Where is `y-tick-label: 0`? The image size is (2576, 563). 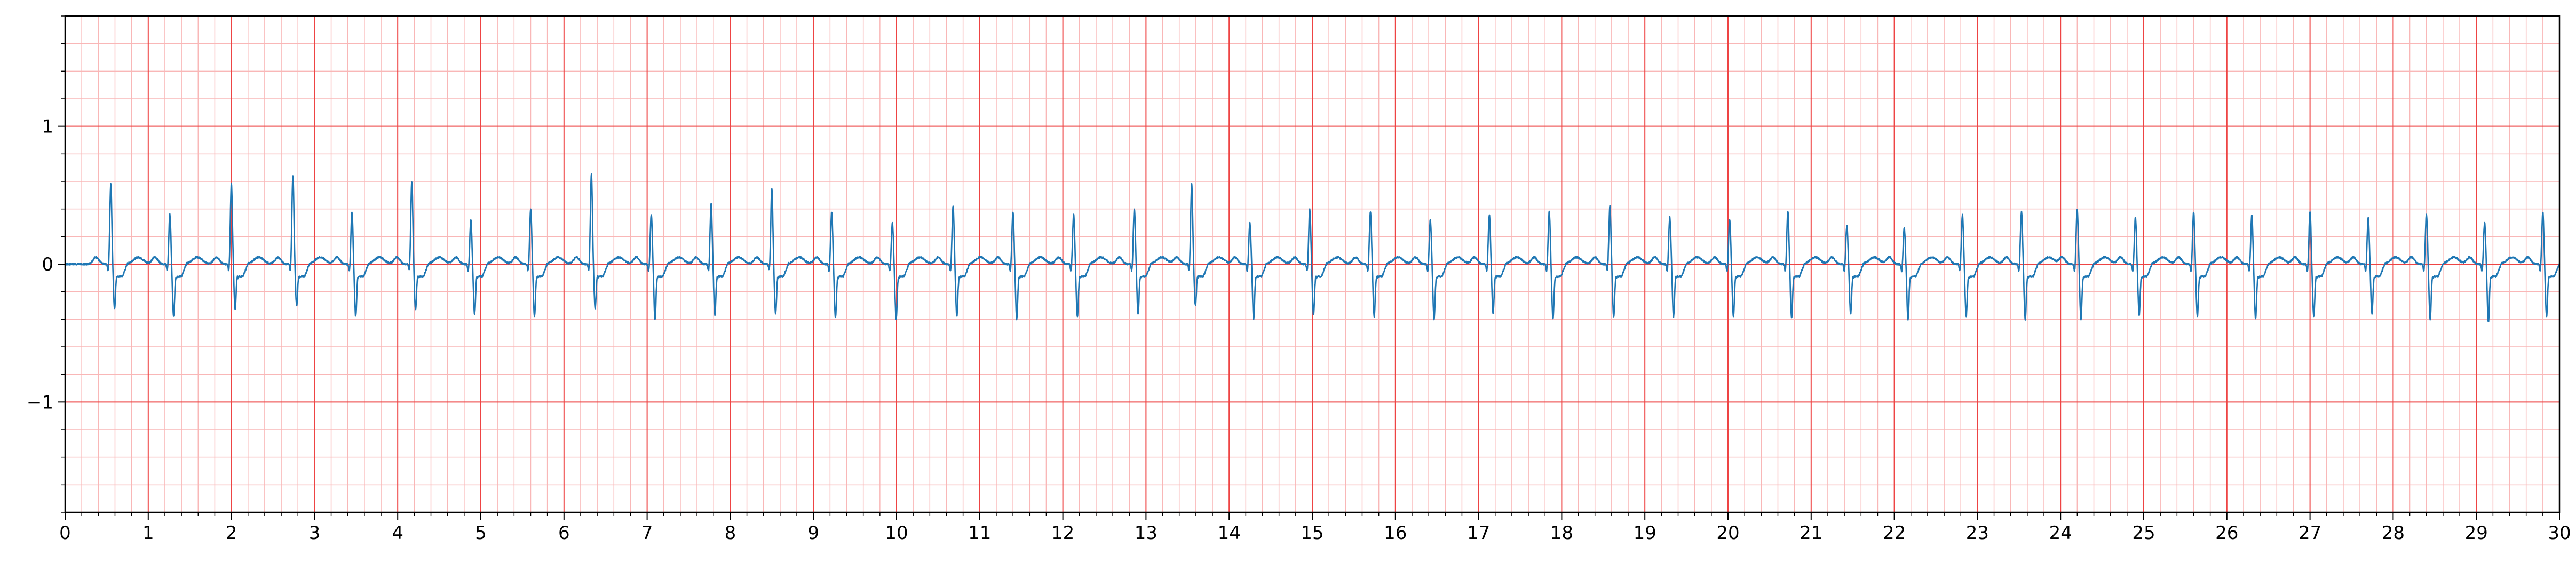
y-tick-label: 0 is located at coordinates (48, 264).